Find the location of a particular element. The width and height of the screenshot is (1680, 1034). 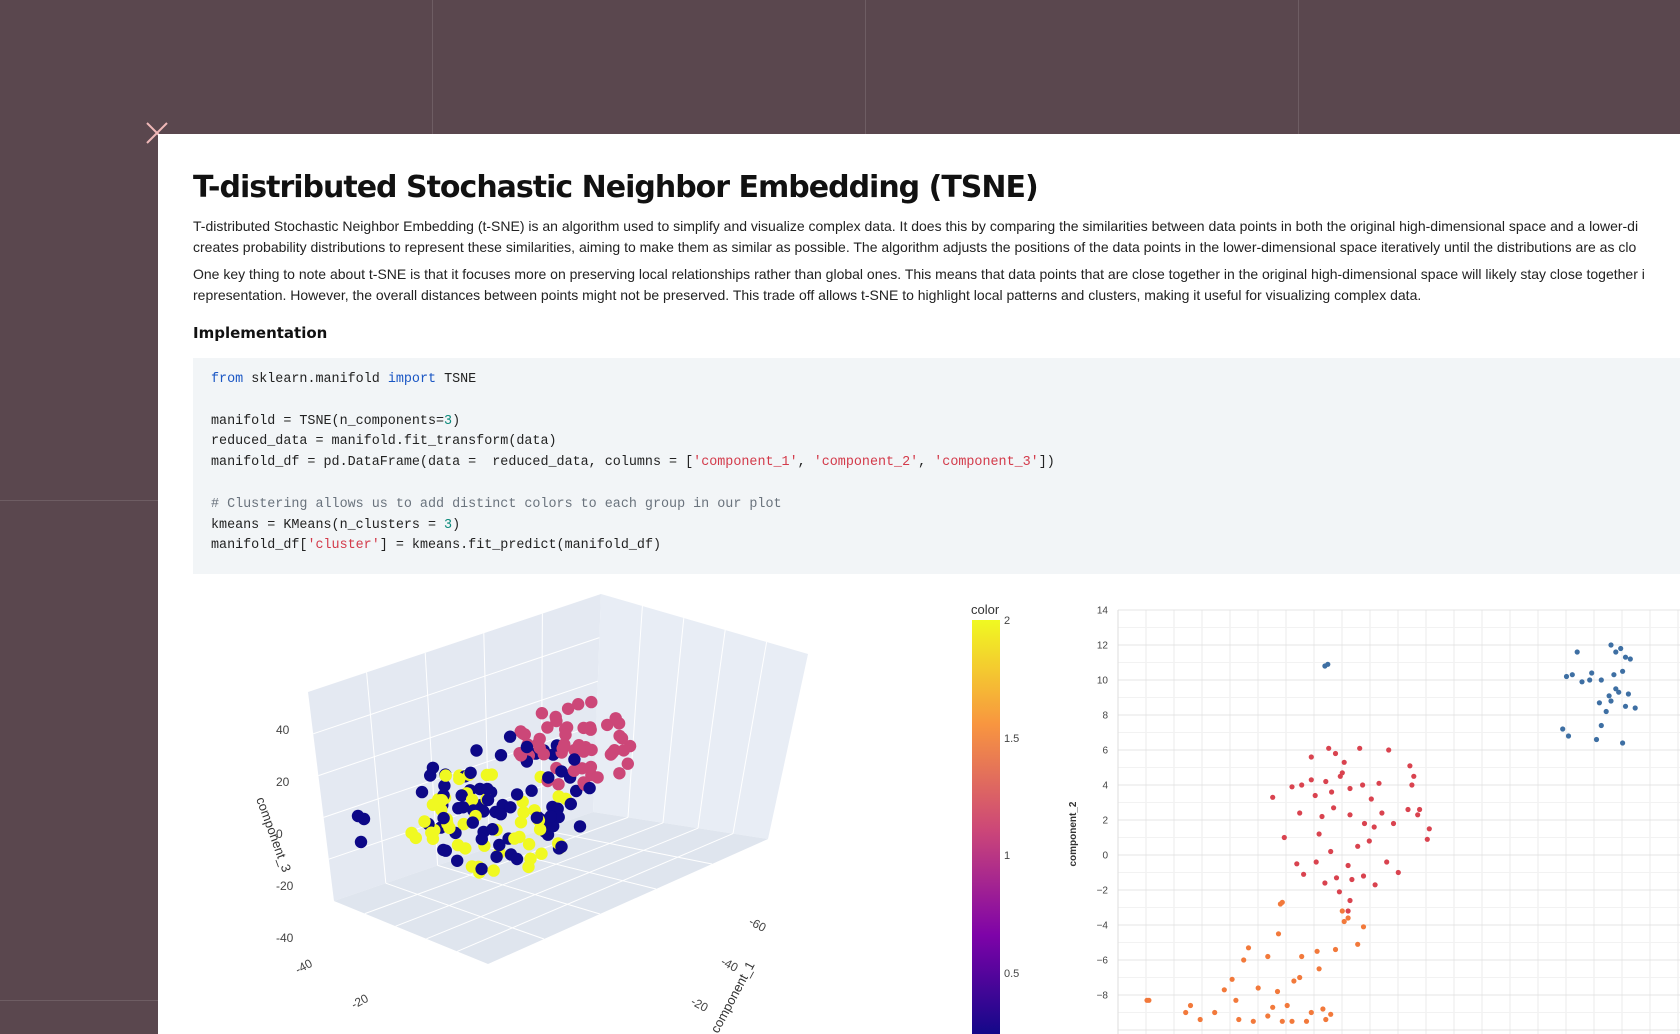

code-text: manifold_df[ is located at coordinates (259, 546).